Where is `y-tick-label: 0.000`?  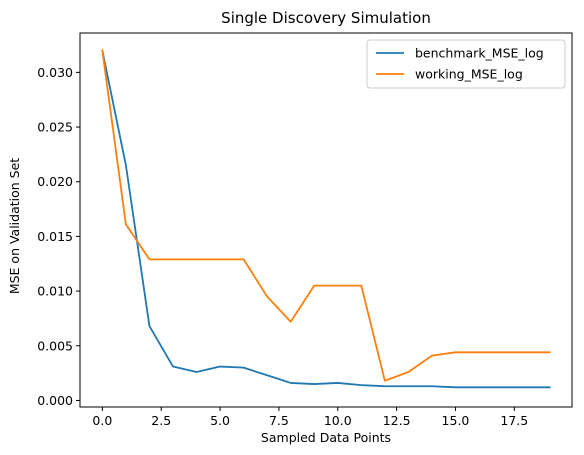
y-tick-label: 0.000 is located at coordinates (55, 400).